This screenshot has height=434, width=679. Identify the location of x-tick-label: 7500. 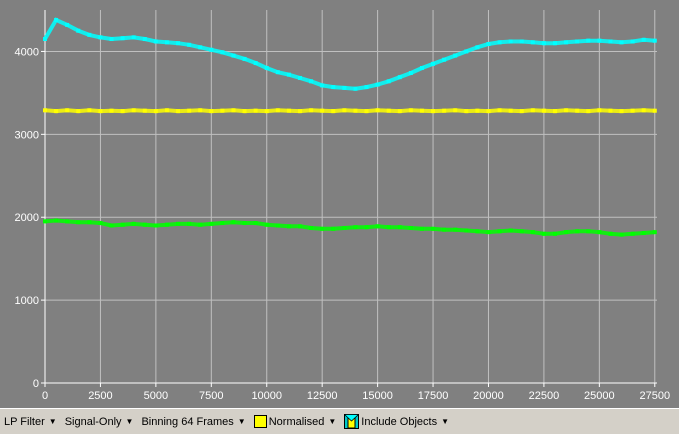
(211, 396).